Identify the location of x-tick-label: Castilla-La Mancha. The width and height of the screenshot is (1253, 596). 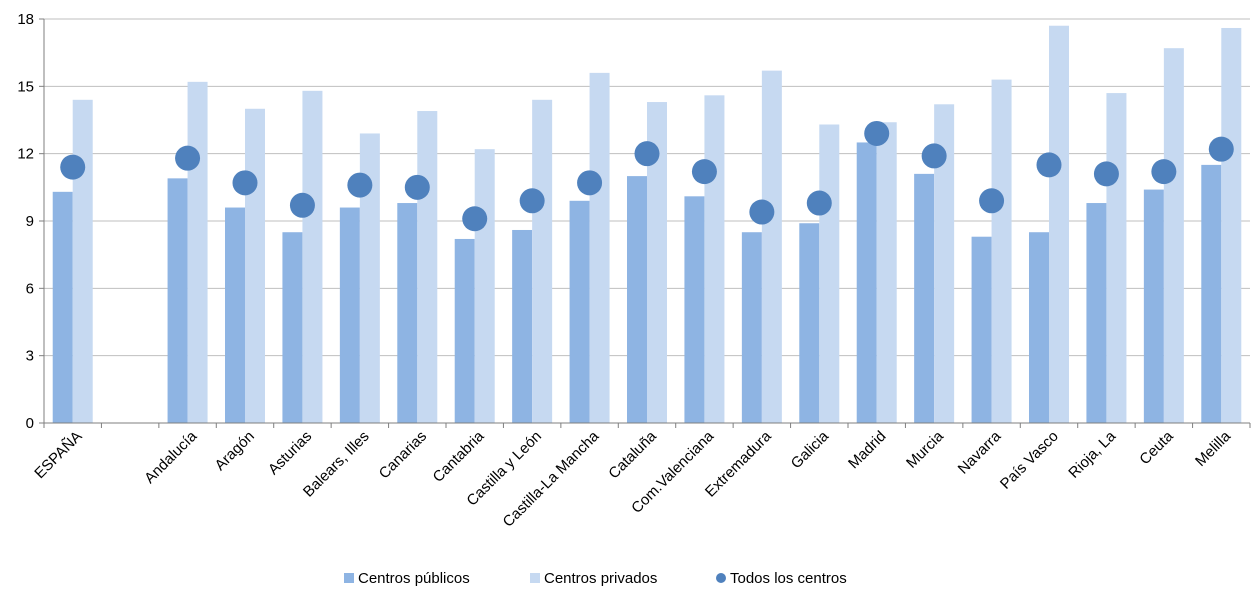
(551, 478).